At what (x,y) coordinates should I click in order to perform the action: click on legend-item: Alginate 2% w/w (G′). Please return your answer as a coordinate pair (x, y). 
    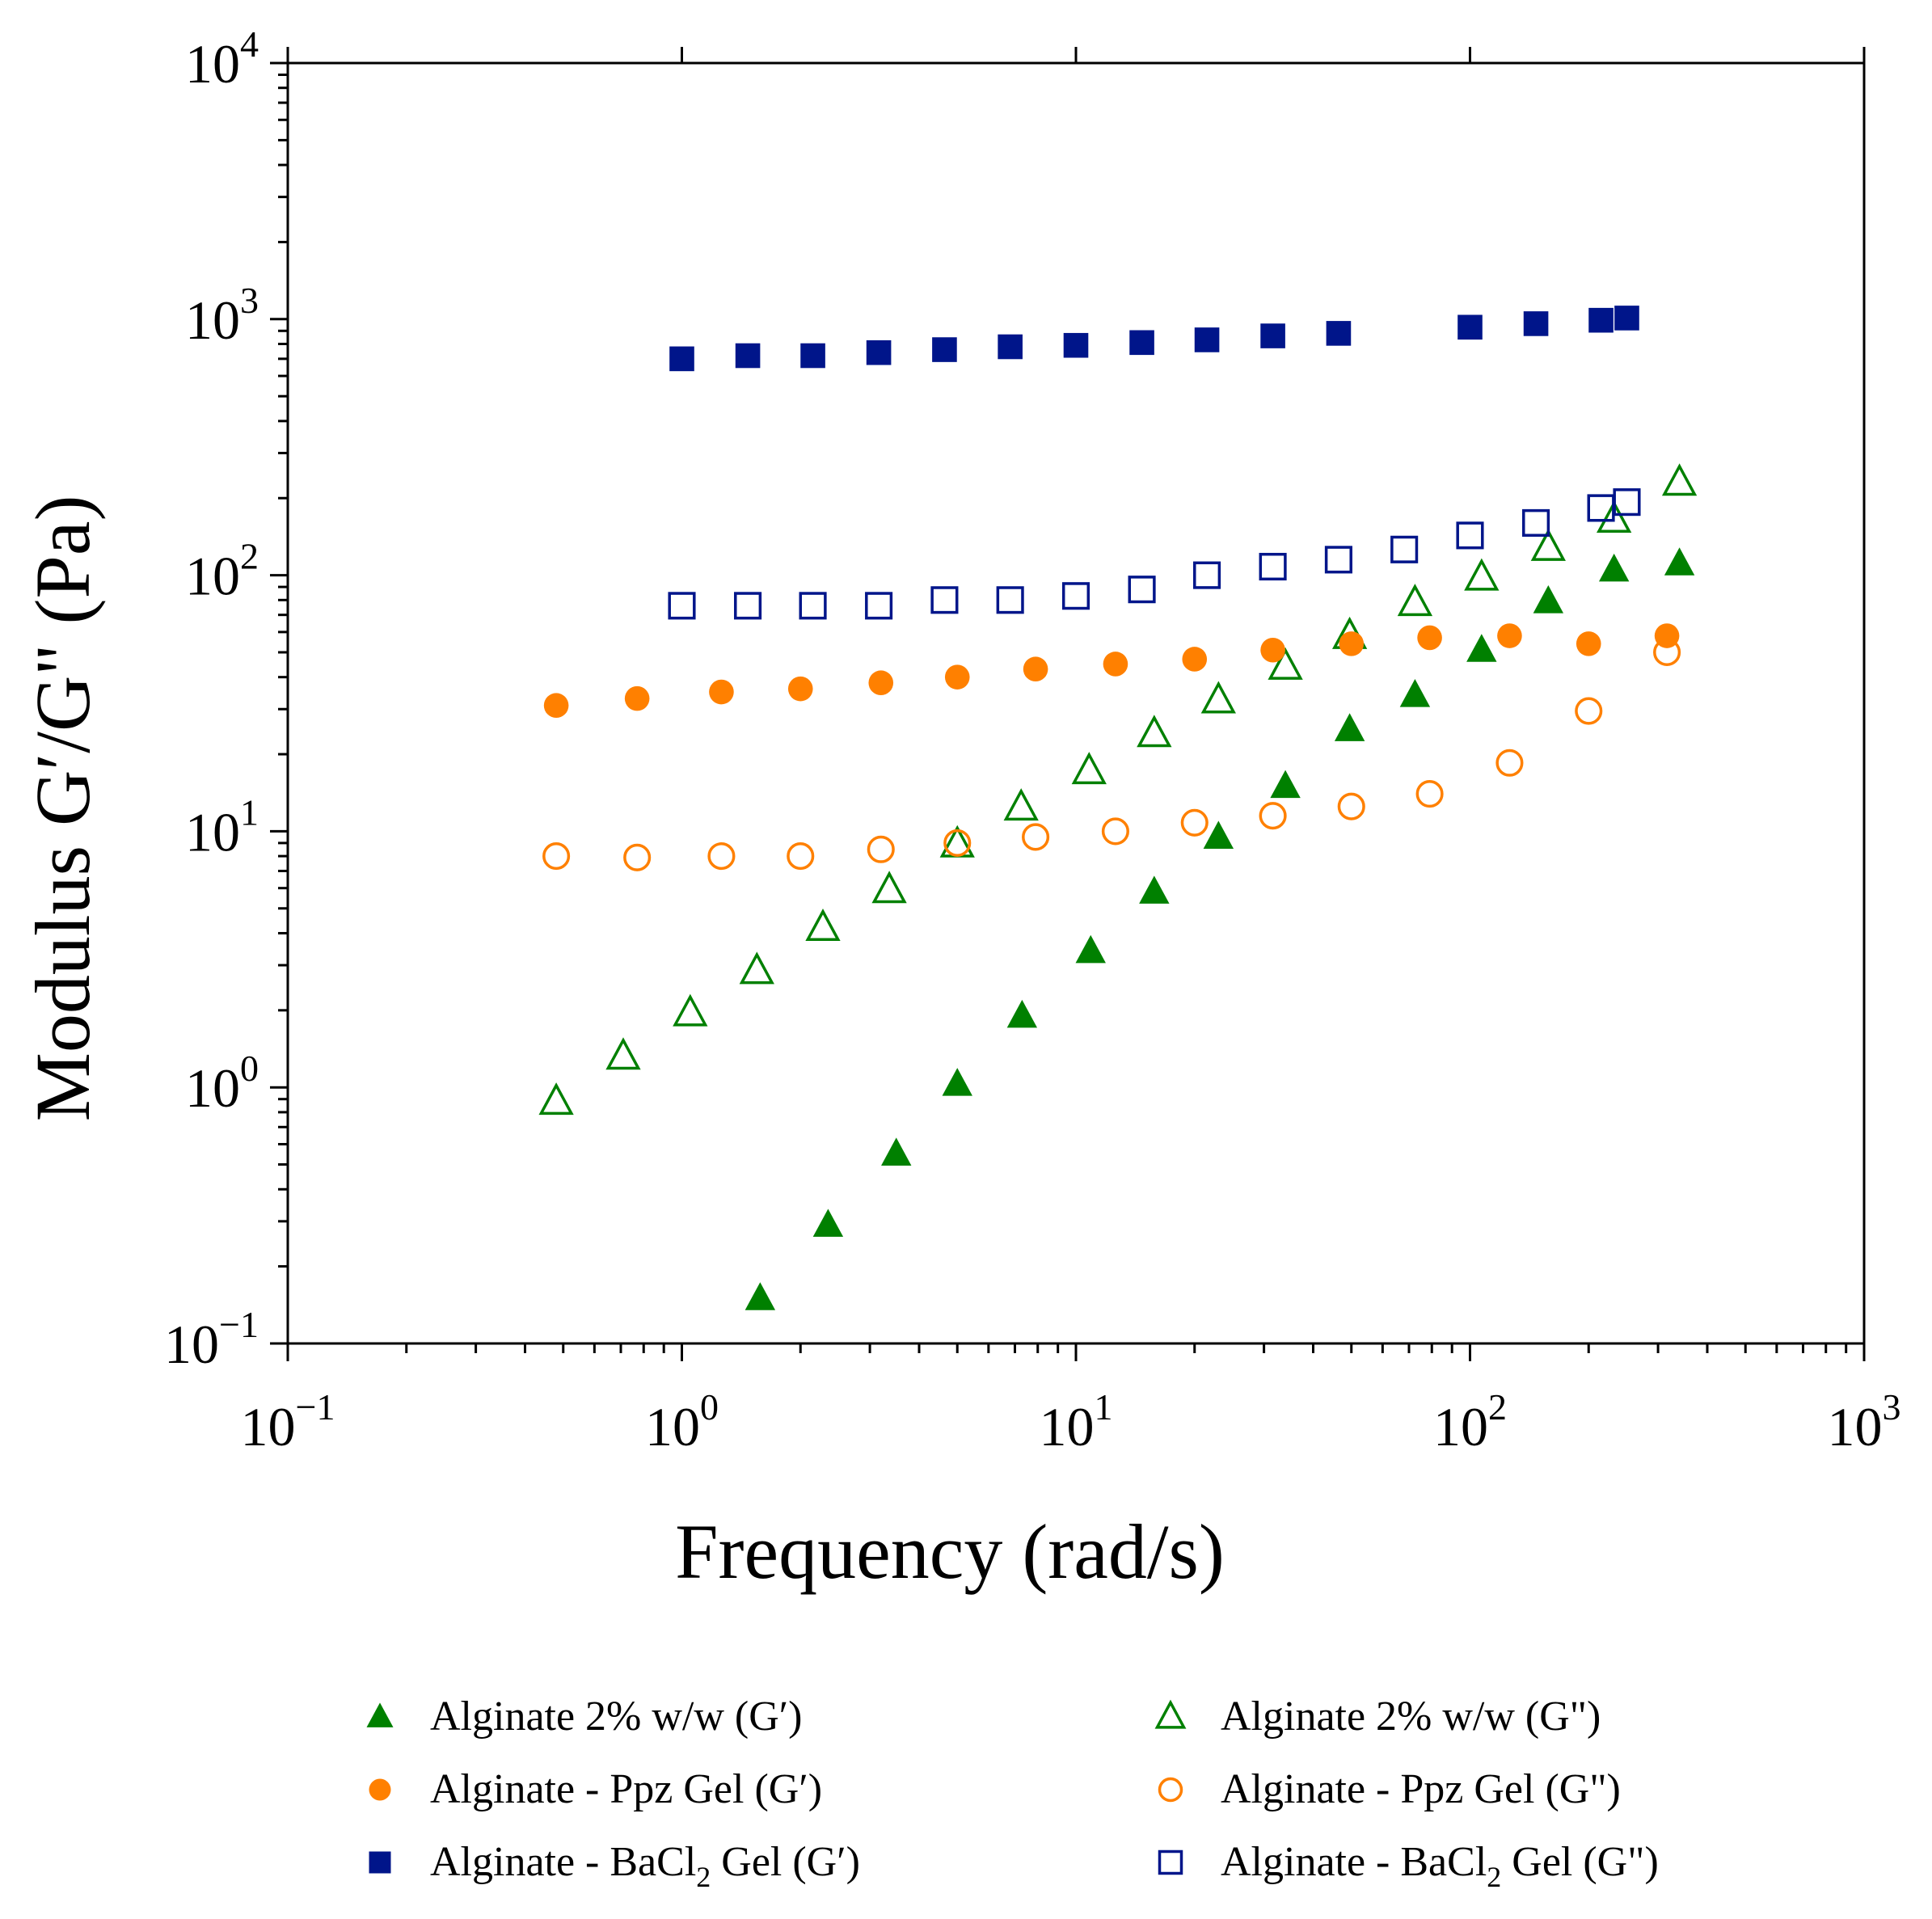
    Looking at the image, I should click on (584, 1716).